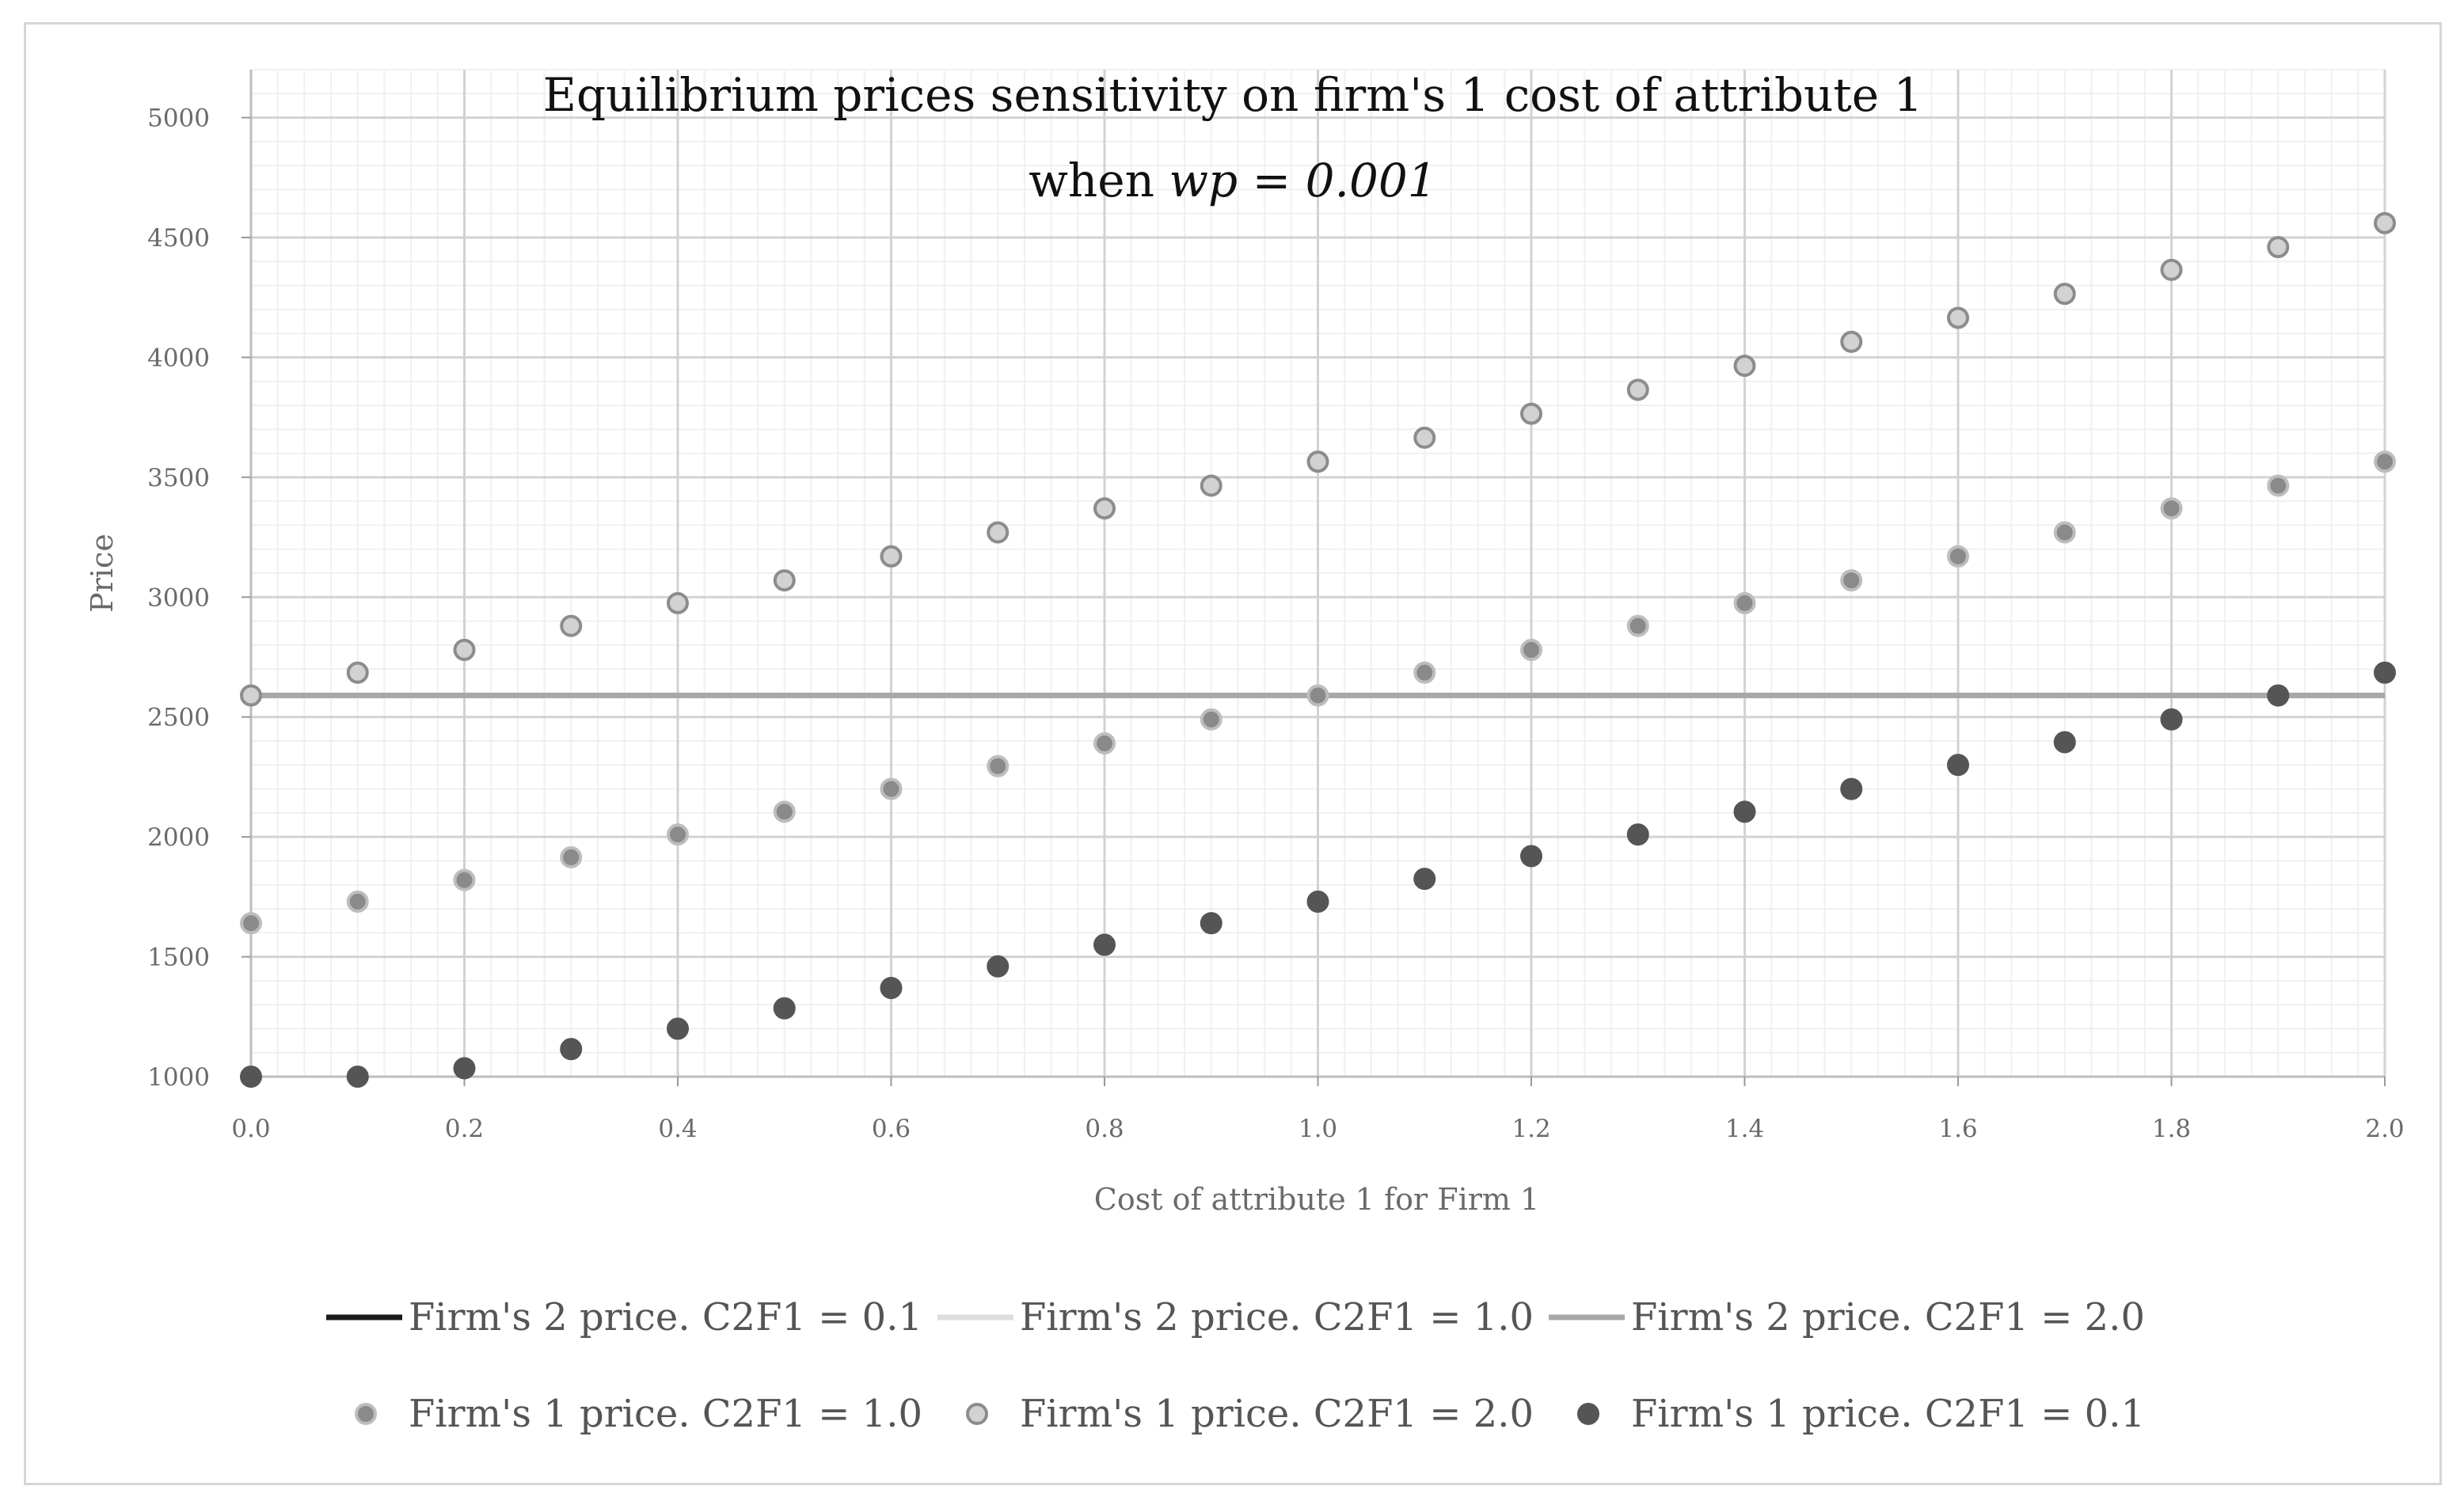  What do you see at coordinates (102, 573) in the screenshot?
I see `y-axis-label: Price` at bounding box center [102, 573].